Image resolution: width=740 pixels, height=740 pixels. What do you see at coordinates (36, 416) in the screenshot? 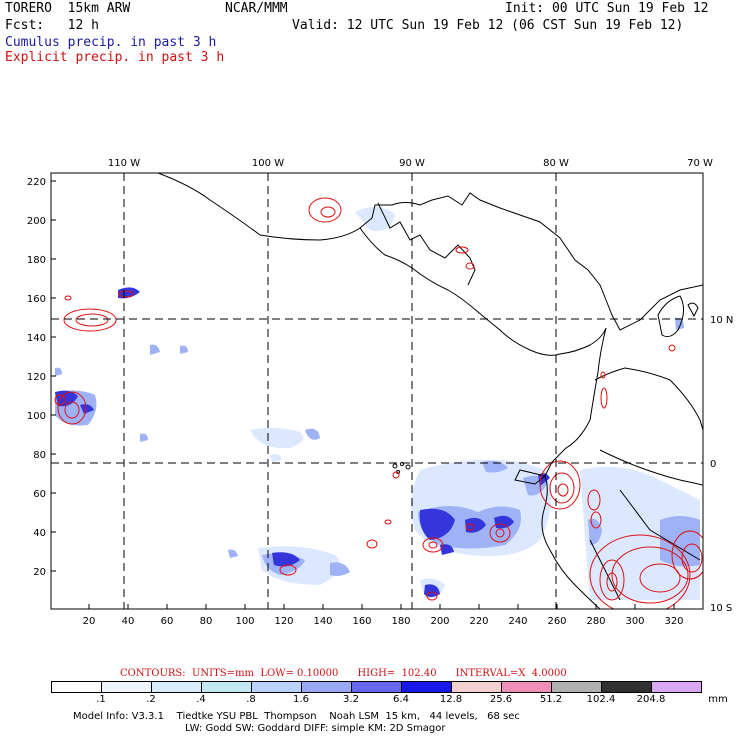
I see `y-tick-label: 100` at bounding box center [36, 416].